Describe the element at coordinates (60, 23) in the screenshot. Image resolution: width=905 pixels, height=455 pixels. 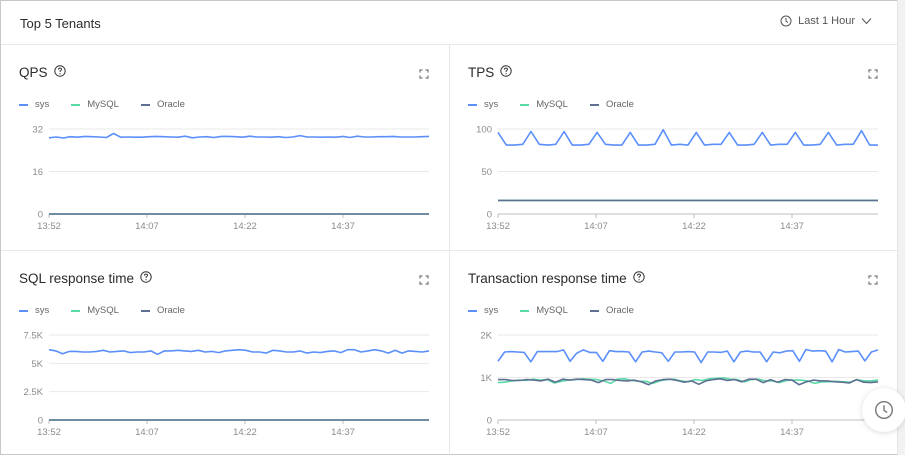
I see `card-title: Top 5 Tenants` at that location.